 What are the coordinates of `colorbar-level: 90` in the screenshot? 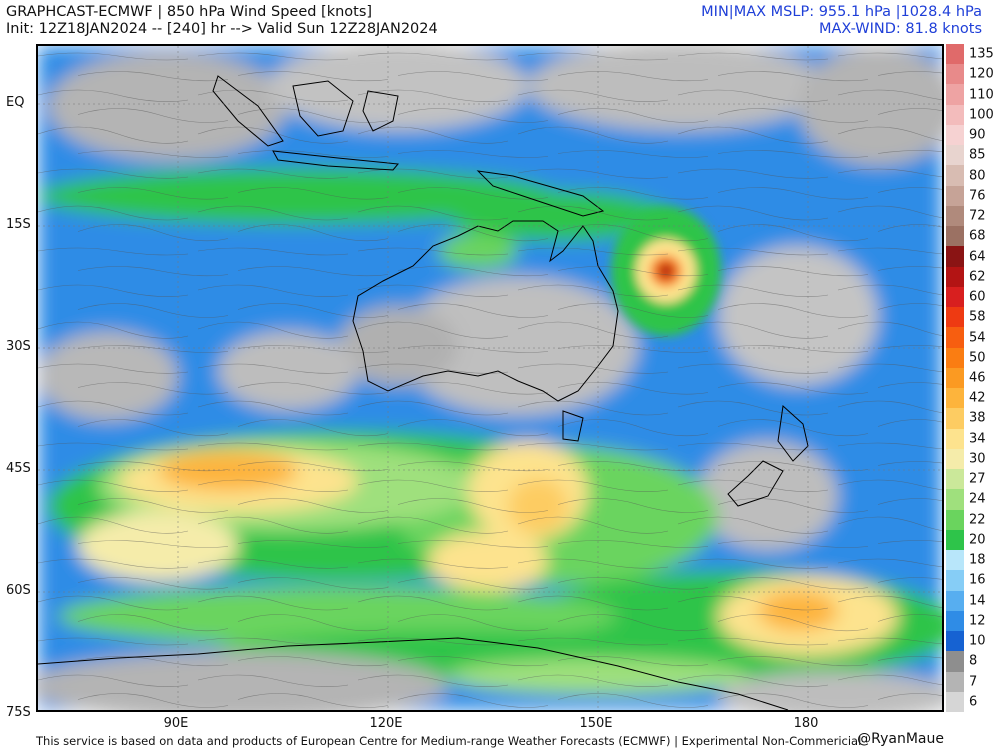 It's located at (973, 135).